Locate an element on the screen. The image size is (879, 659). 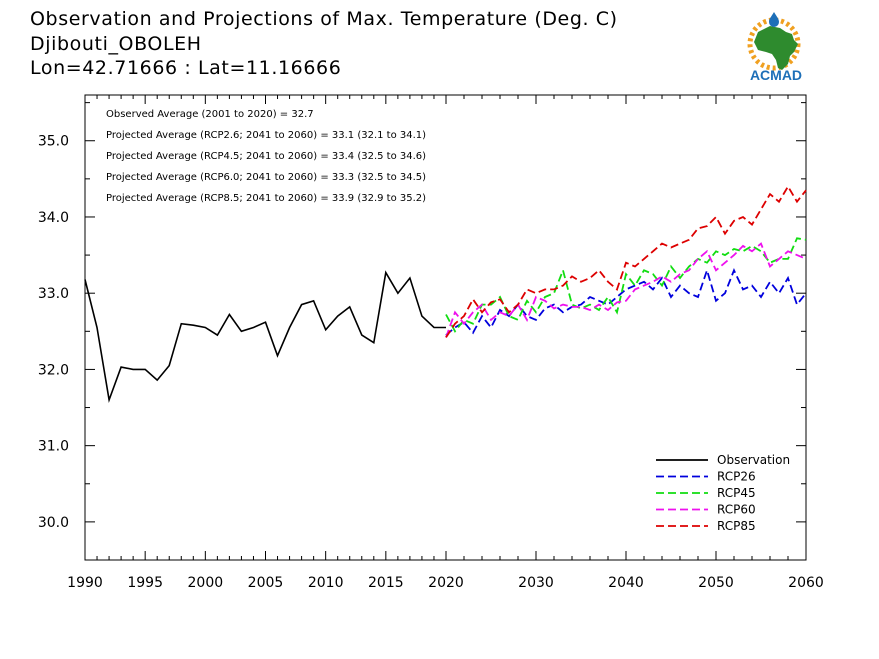
acmad-logo: ACMAD is located at coordinates (774, 47).